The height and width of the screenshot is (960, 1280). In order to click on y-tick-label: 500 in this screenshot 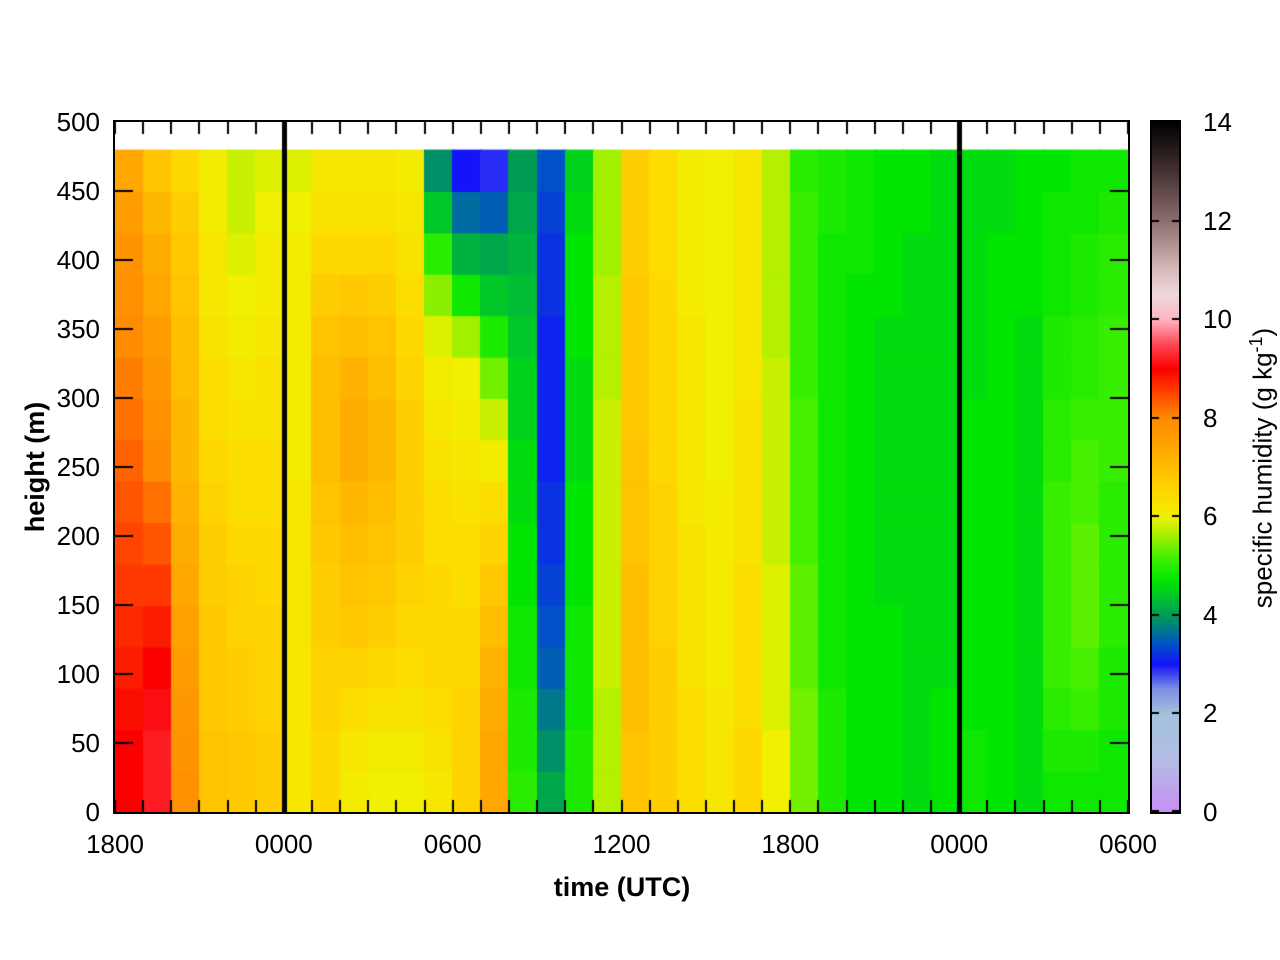, I will do `click(78, 122)`.